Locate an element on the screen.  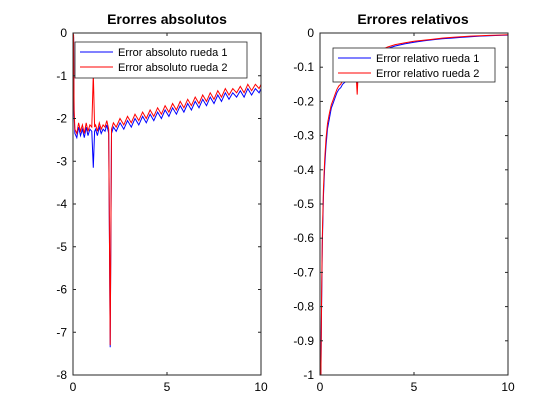
relative-y-tick-label: -0.5 is located at coordinates (303, 204).